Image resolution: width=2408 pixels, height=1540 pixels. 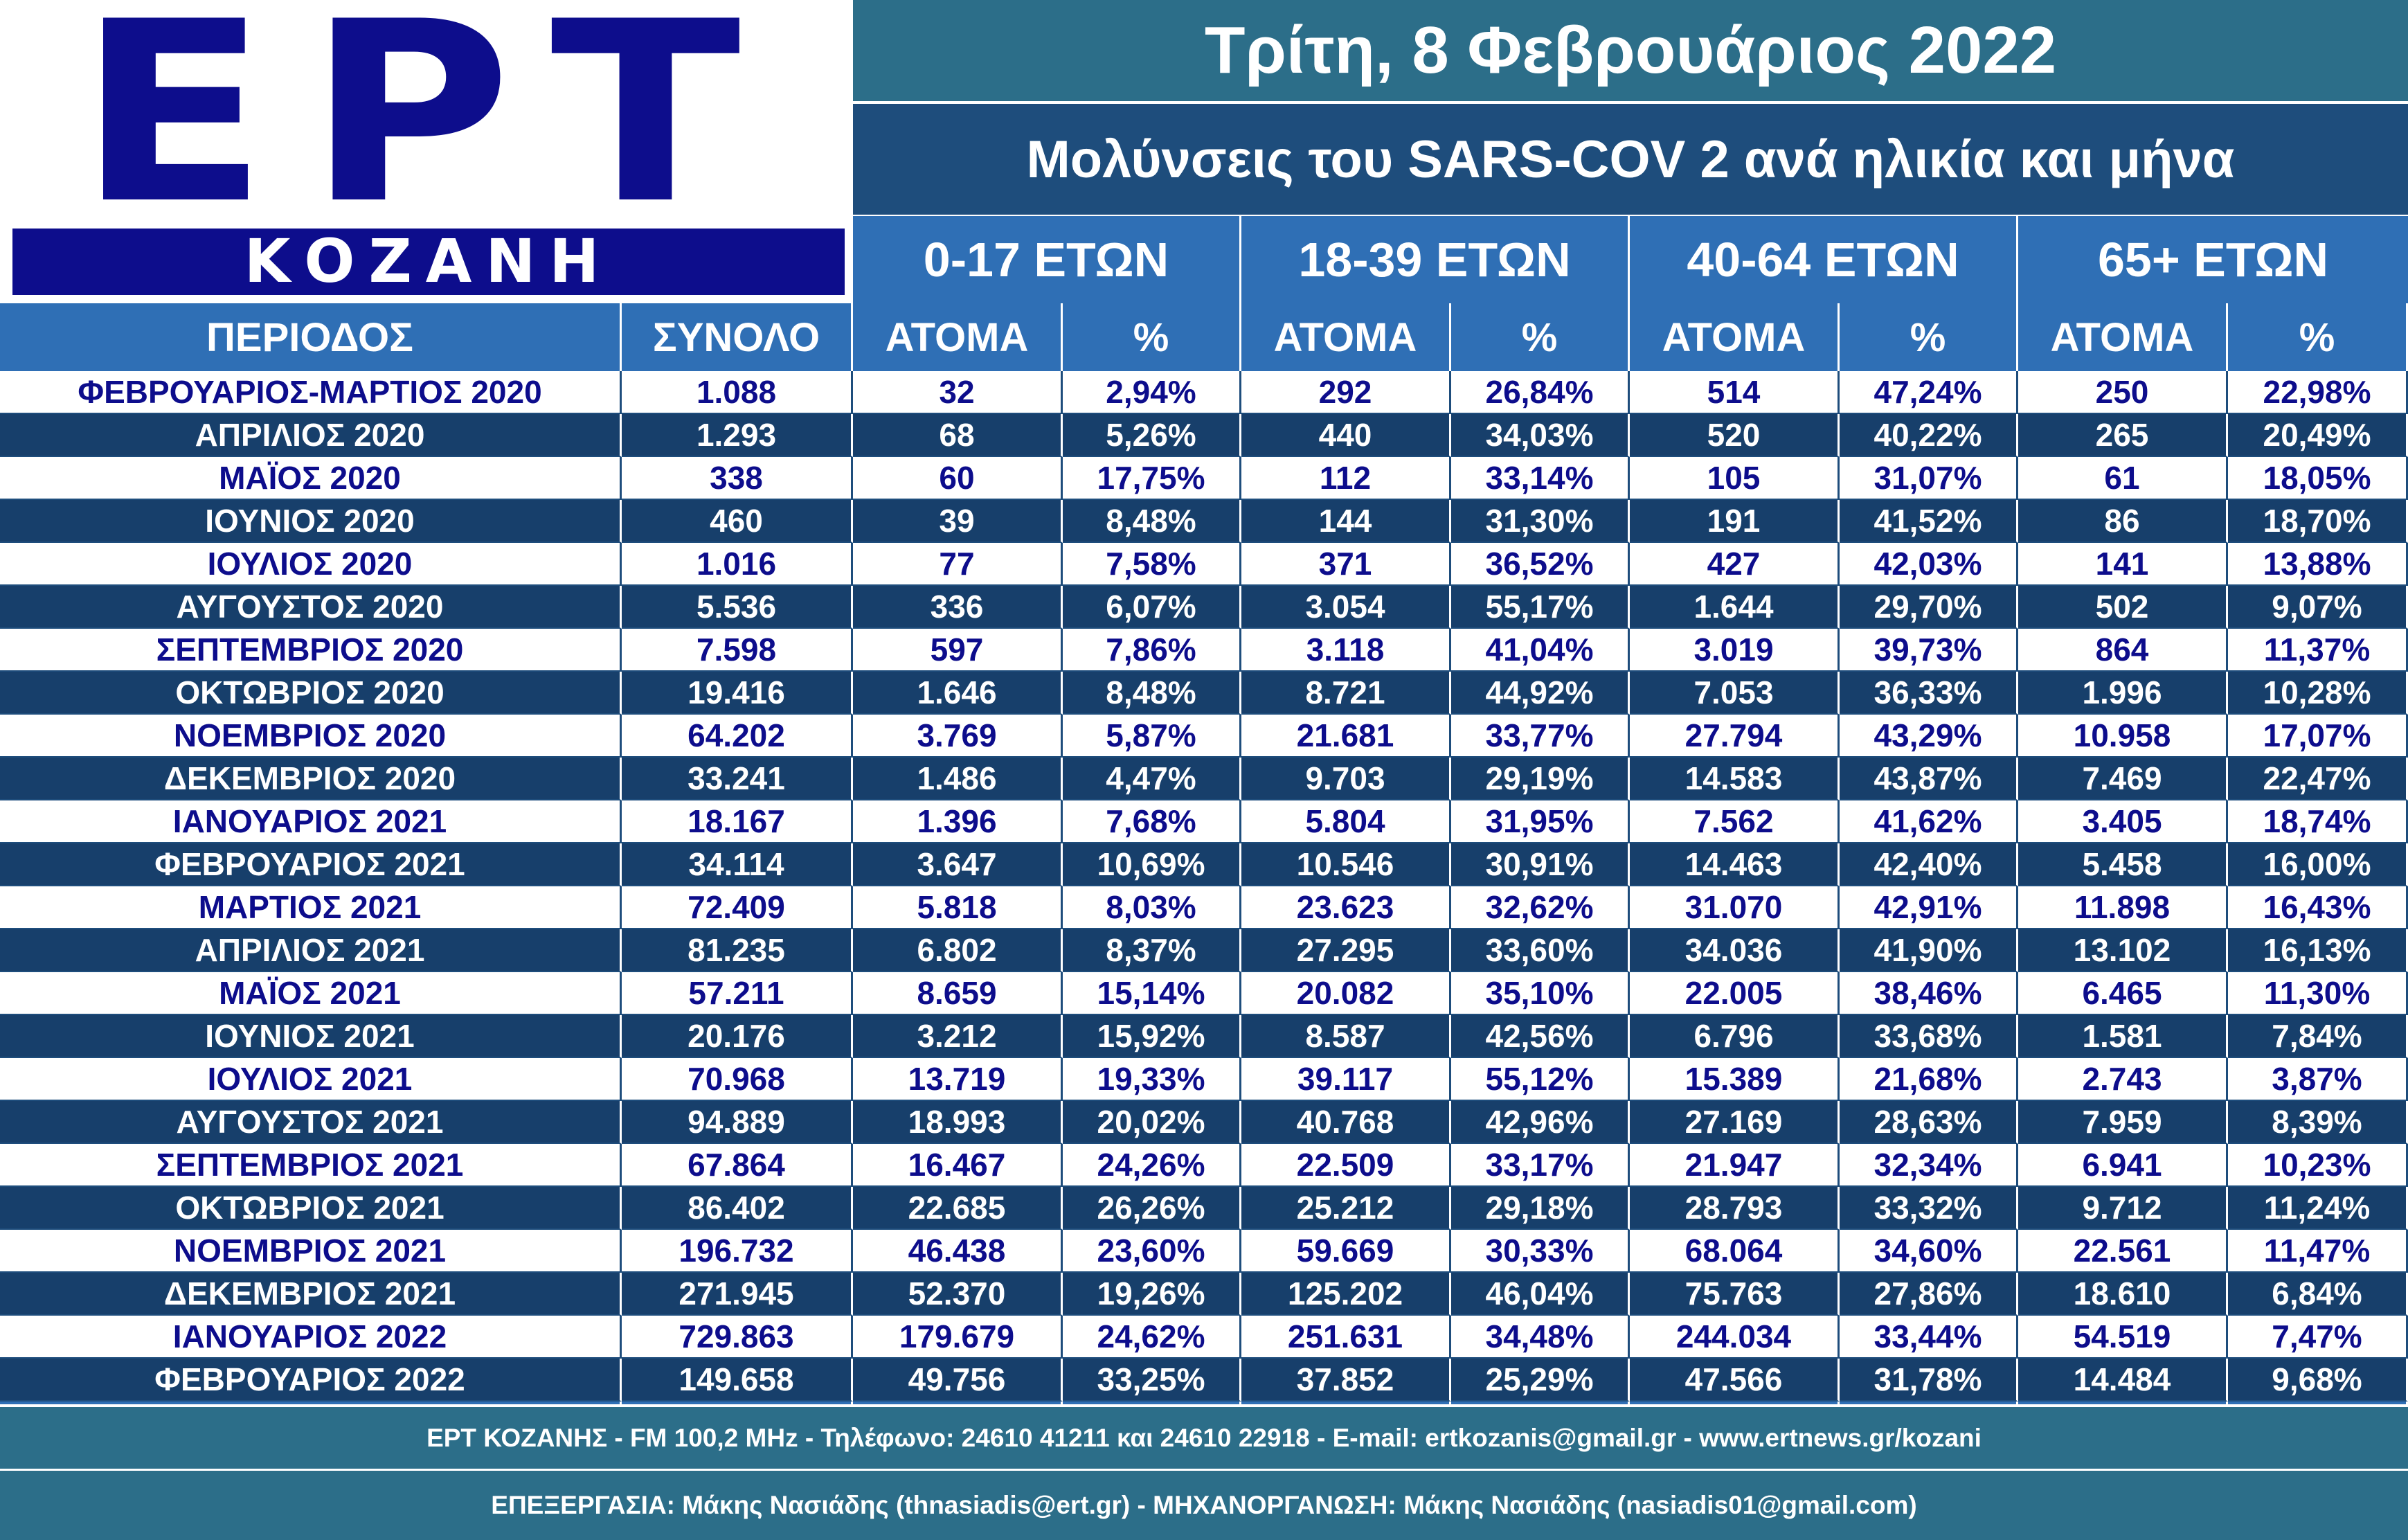 I want to click on cell-persons-18-39: 20.082, so click(x=1346, y=993).